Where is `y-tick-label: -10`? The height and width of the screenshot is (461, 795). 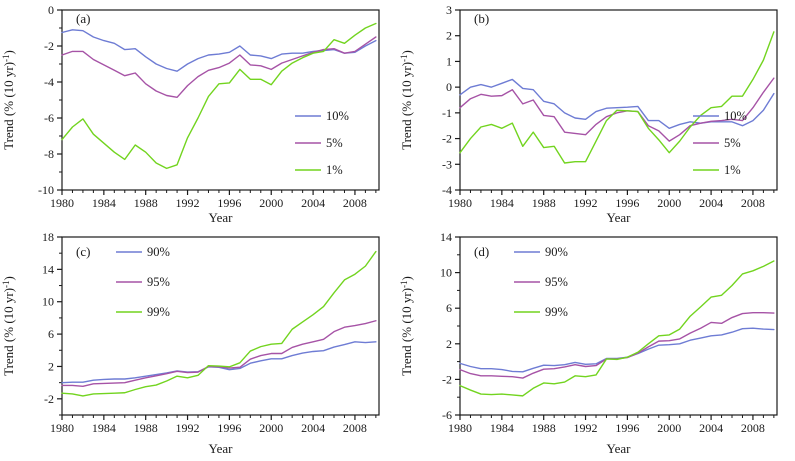
y-tick-label: -10 is located at coordinates (46, 190).